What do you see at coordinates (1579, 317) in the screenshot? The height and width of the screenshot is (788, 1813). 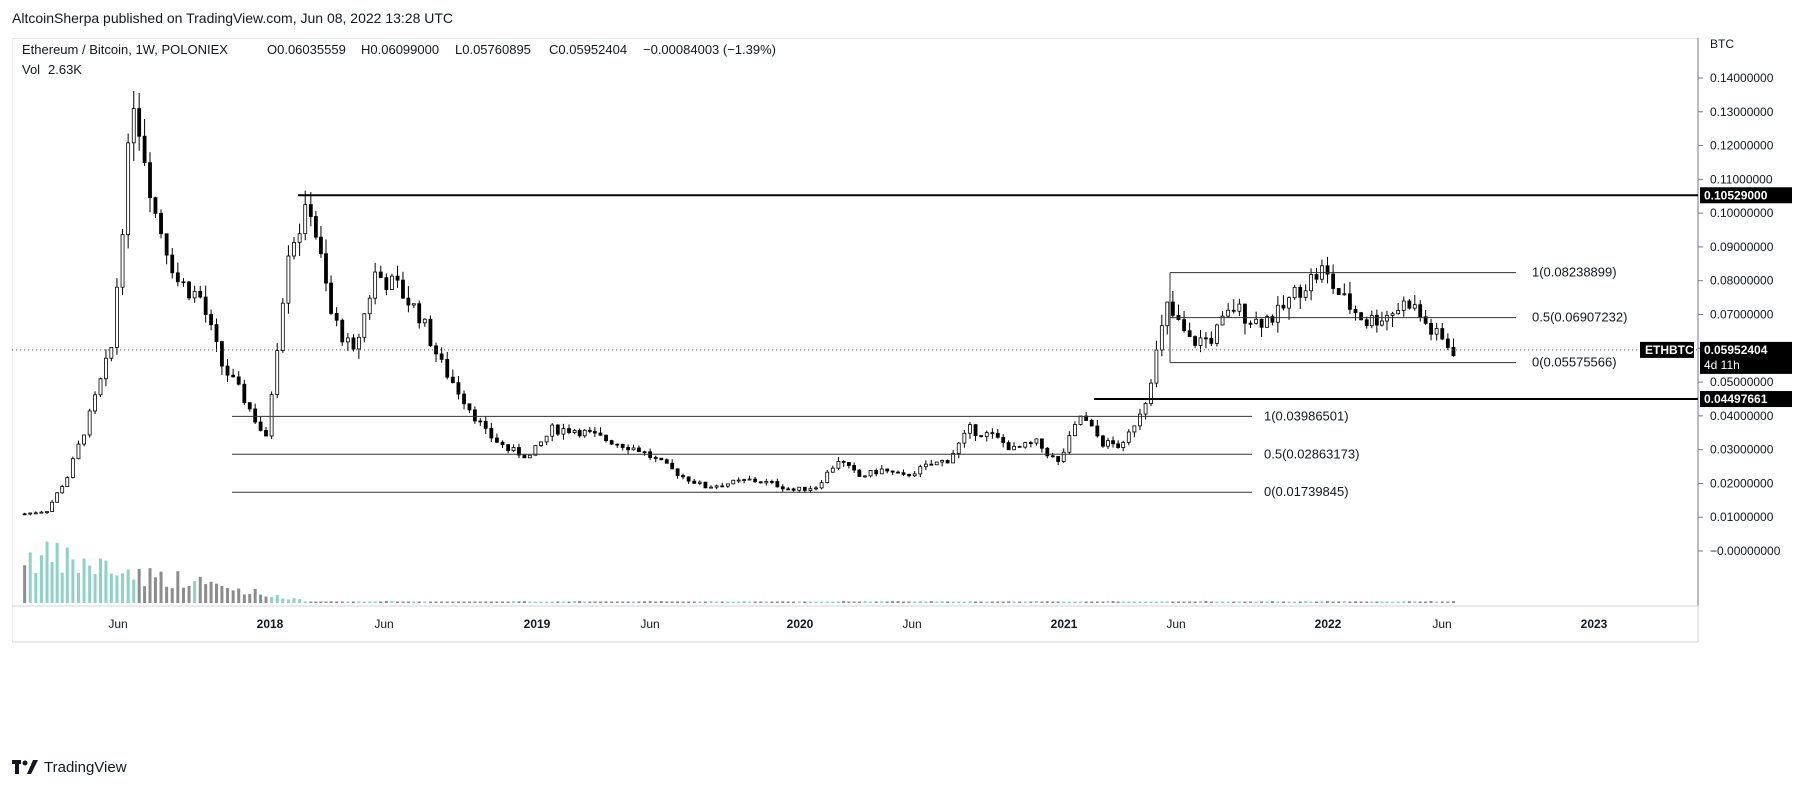 I see `fib-right-label: 0.5(0.06907232)` at bounding box center [1579, 317].